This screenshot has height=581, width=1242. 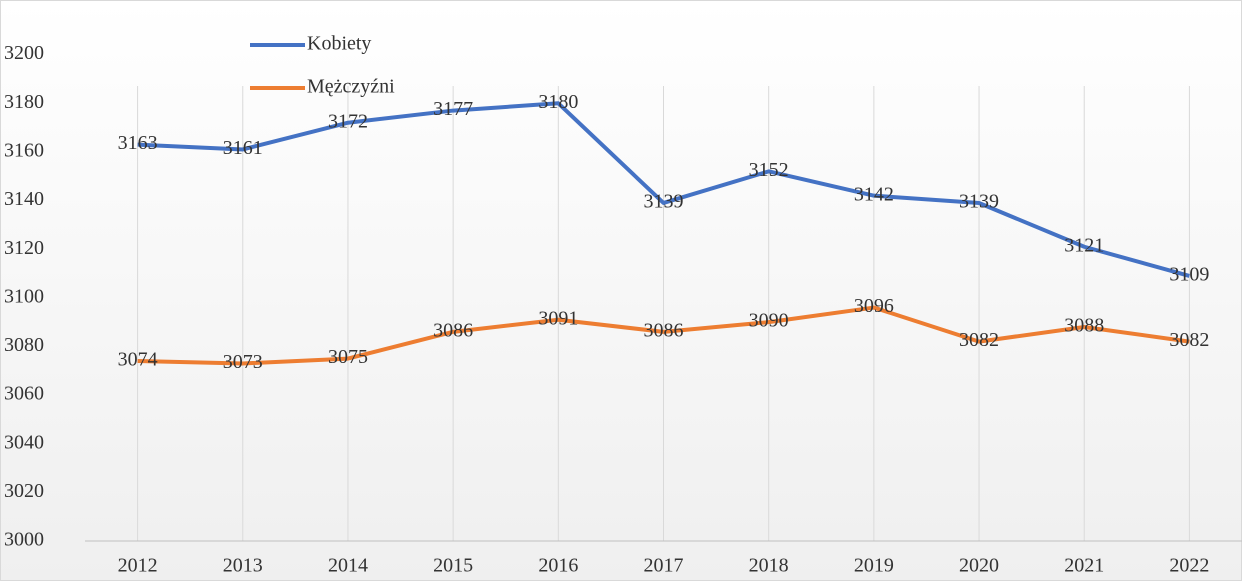 What do you see at coordinates (24, 491) in the screenshot?
I see `y-tick-label: 3020` at bounding box center [24, 491].